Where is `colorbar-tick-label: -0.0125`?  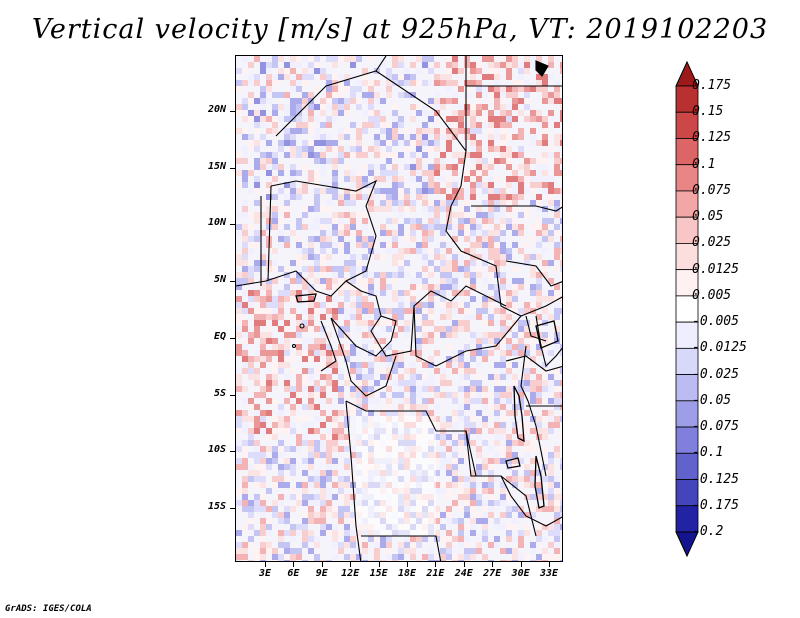
colorbar-tick-label: -0.0125 is located at coordinates (719, 348).